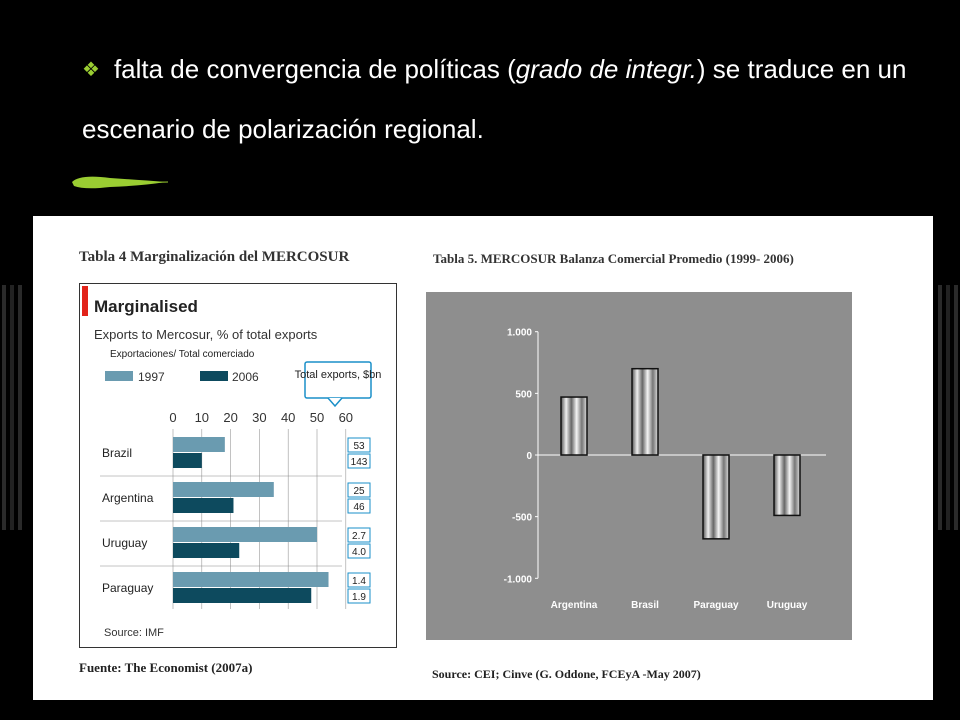 Image resolution: width=960 pixels, height=720 pixels. I want to click on bullet-text-italic: grado de integr., so click(606, 69).